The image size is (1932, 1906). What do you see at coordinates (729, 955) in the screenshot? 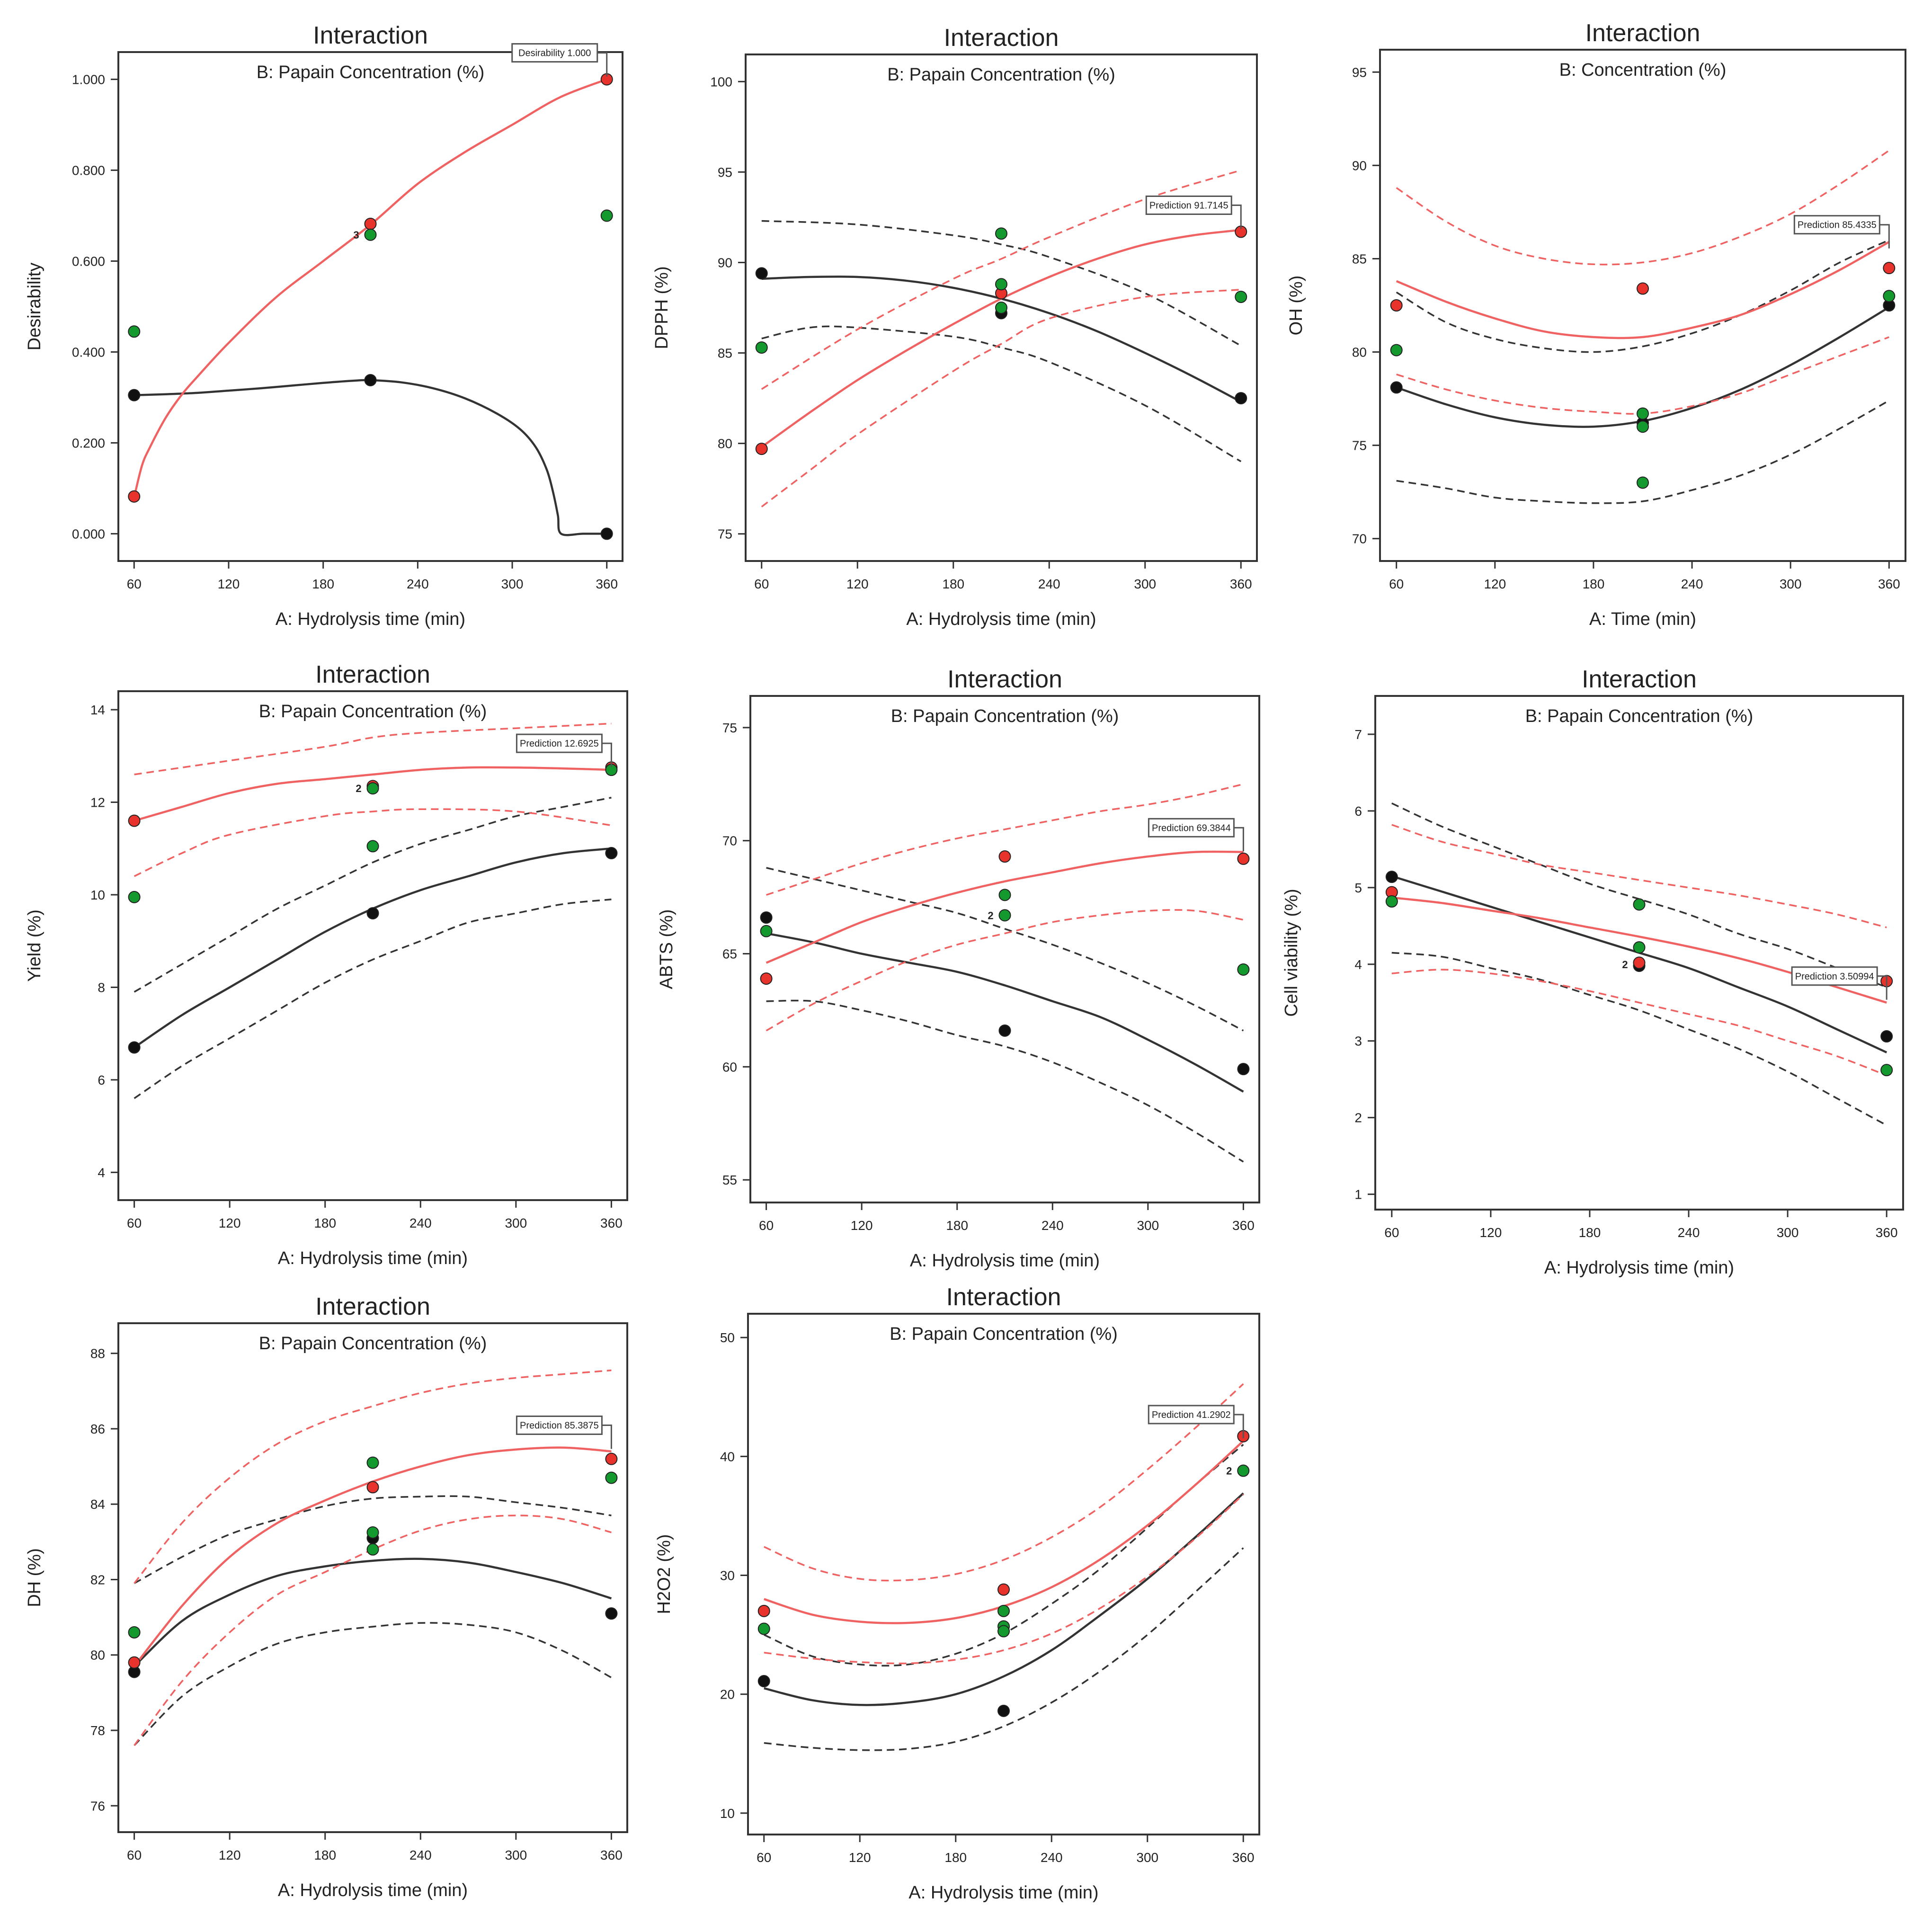
I see `y-tick-label: 65` at bounding box center [729, 955].